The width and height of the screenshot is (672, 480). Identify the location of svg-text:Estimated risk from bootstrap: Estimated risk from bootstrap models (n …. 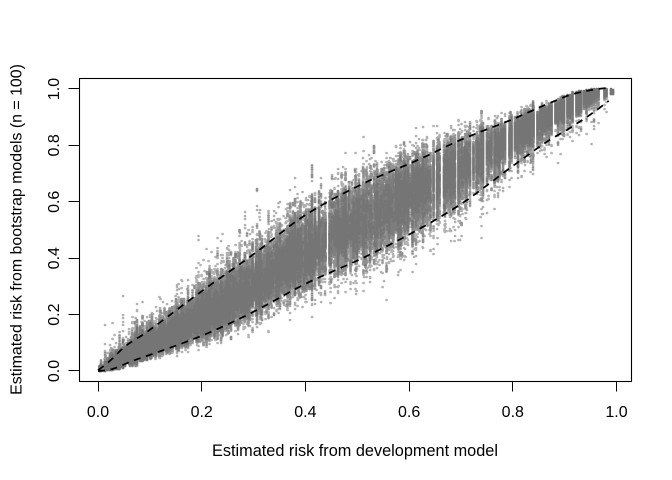
(17, 229).